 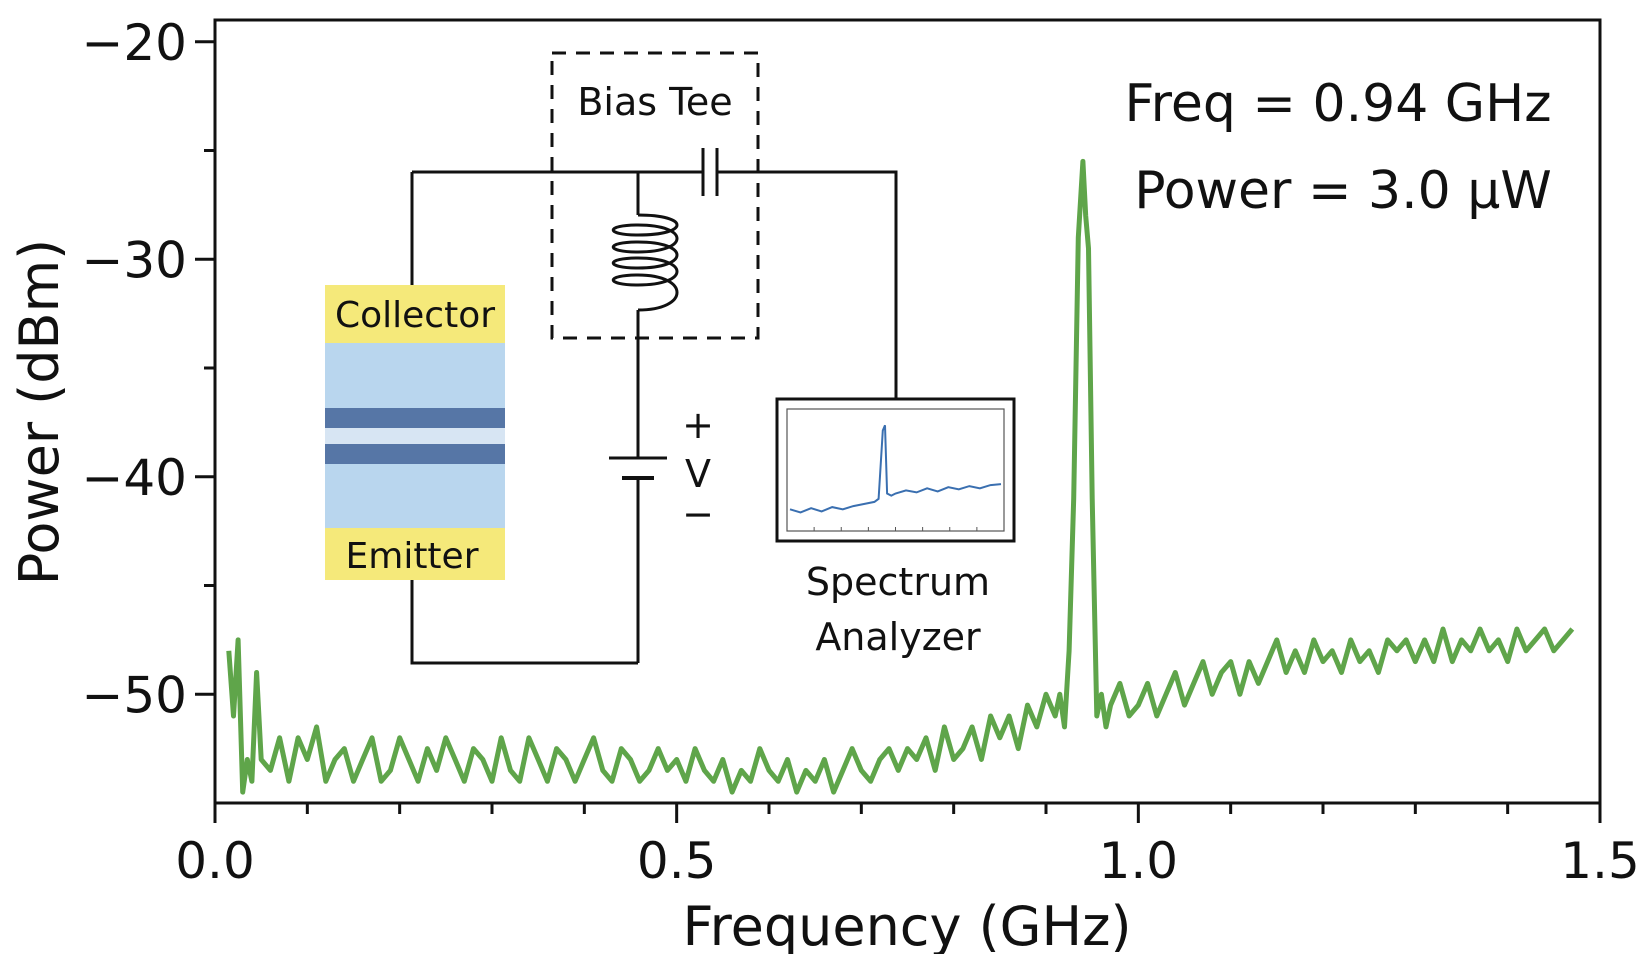 I want to click on y-axis-title: Power (dBm), so click(x=39, y=412).